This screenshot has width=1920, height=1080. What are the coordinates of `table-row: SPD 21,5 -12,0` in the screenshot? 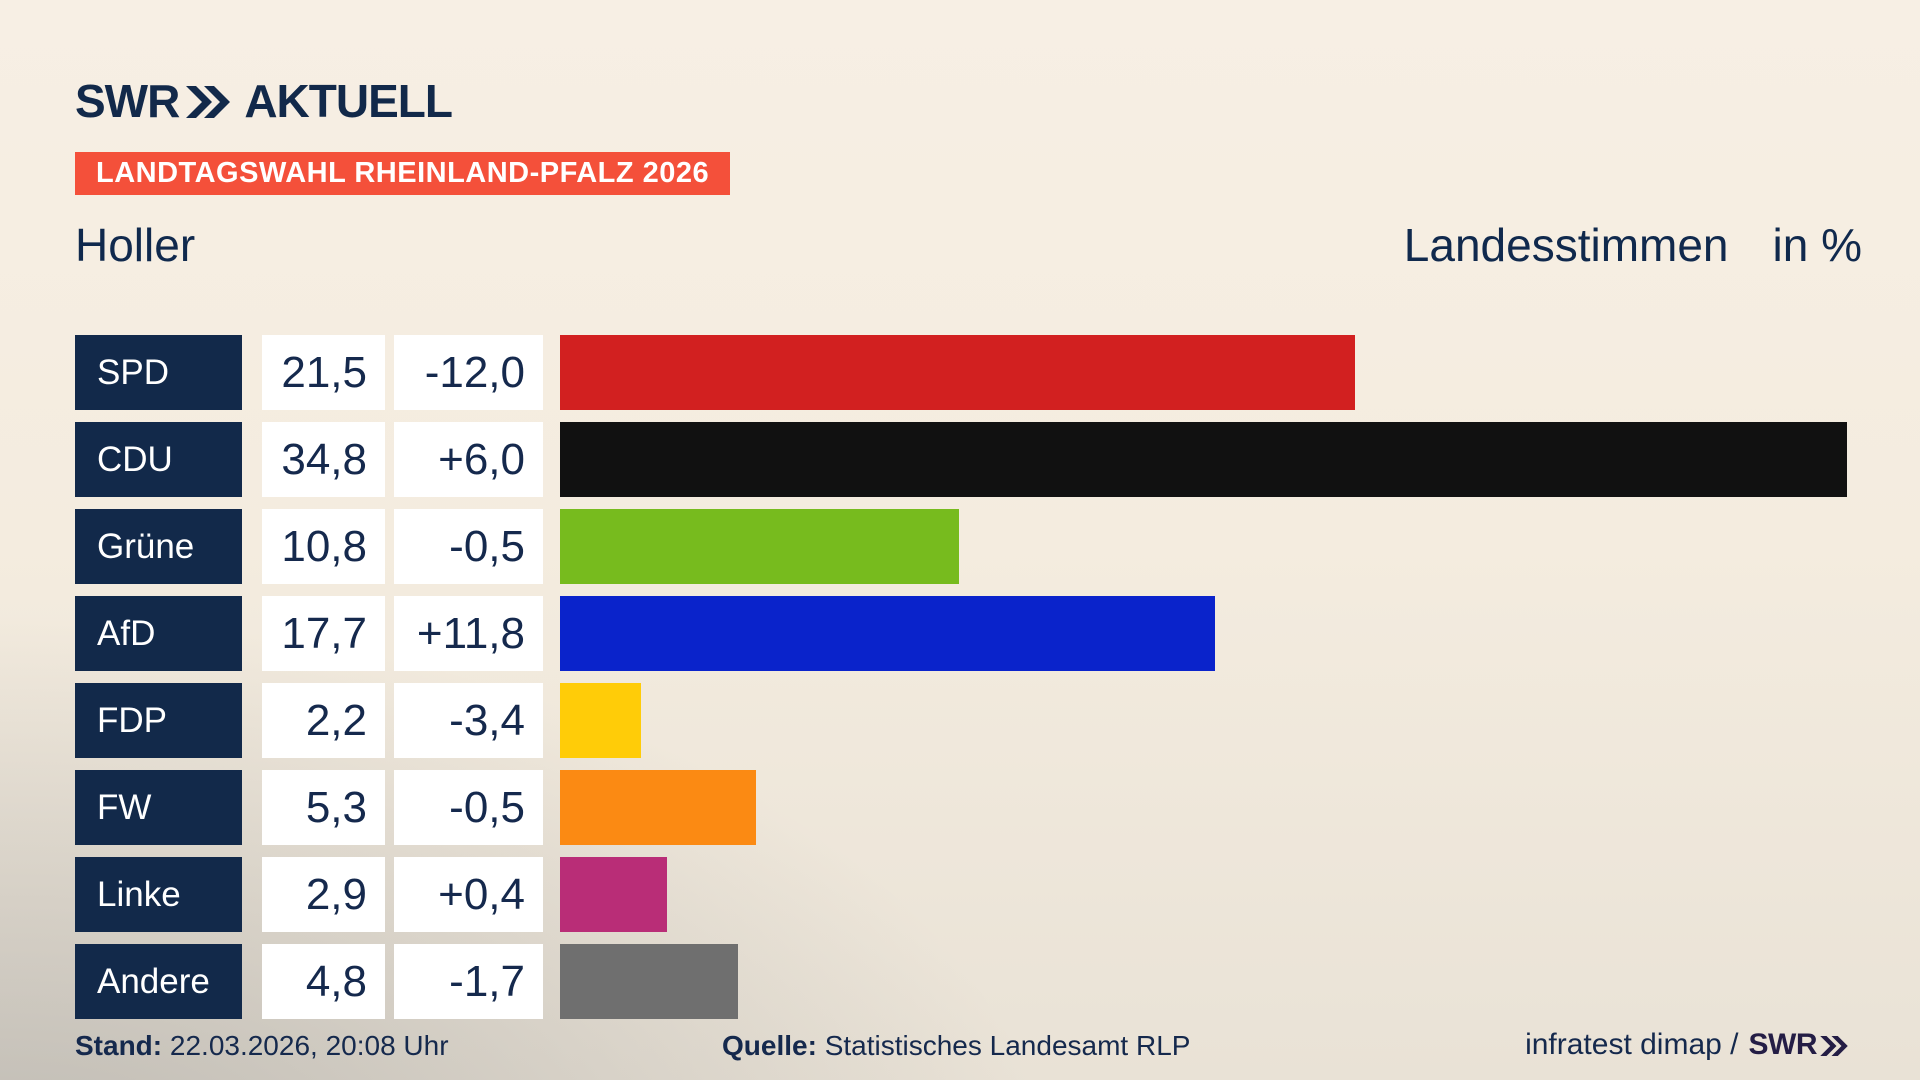 It's located at (977, 372).